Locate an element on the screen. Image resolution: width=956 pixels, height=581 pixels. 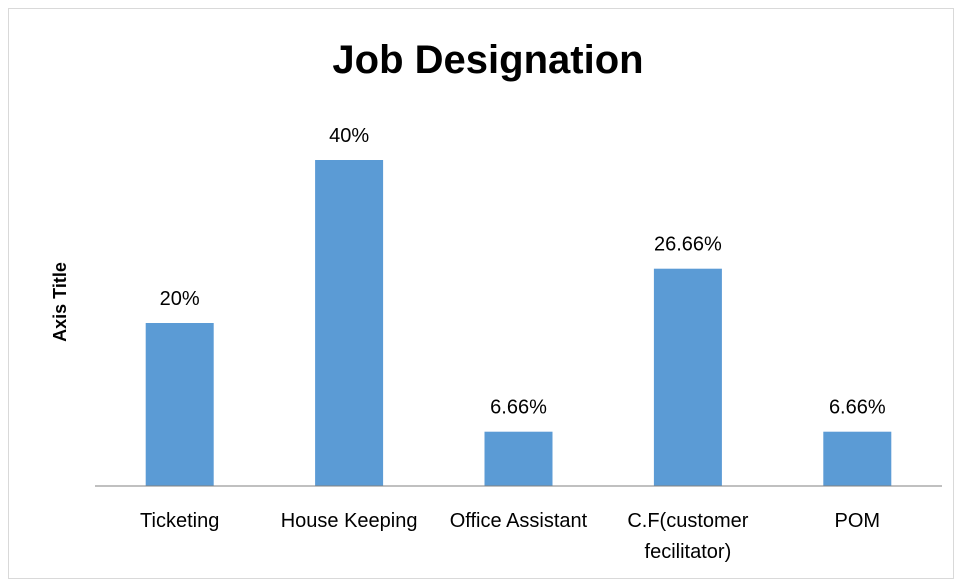
chart-title: Job Designation is located at coordinates (487, 60).